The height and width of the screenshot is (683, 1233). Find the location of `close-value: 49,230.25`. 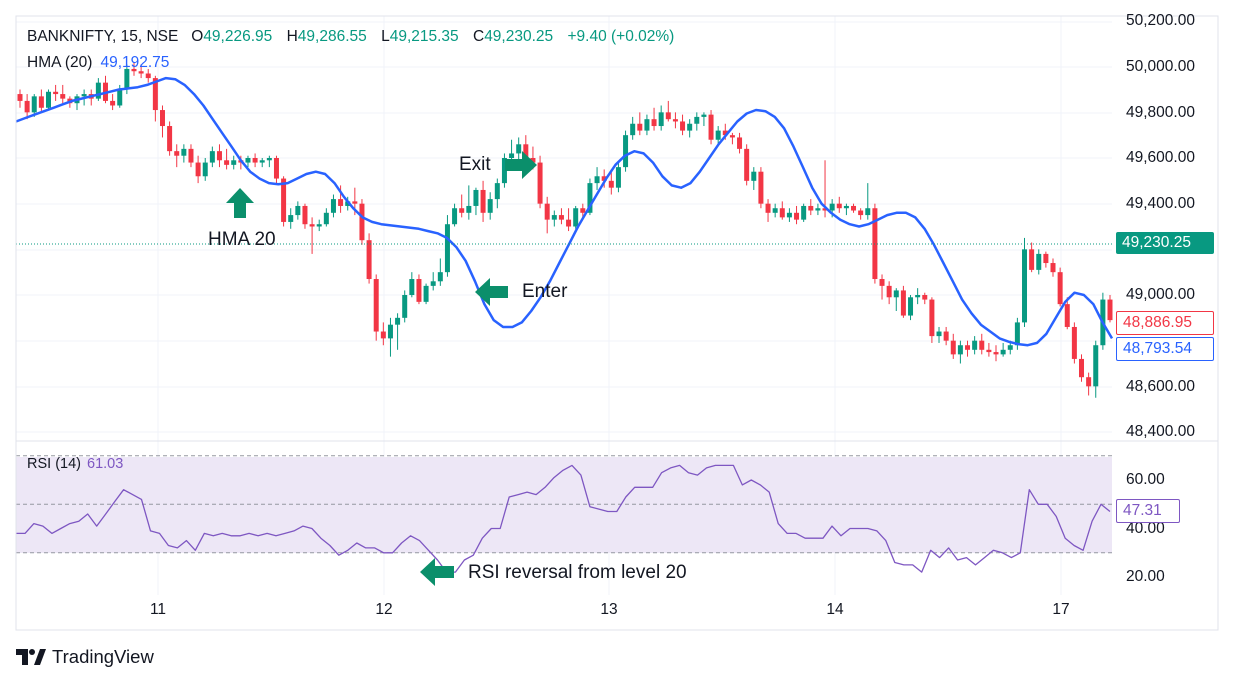

close-value: 49,230.25 is located at coordinates (519, 36).